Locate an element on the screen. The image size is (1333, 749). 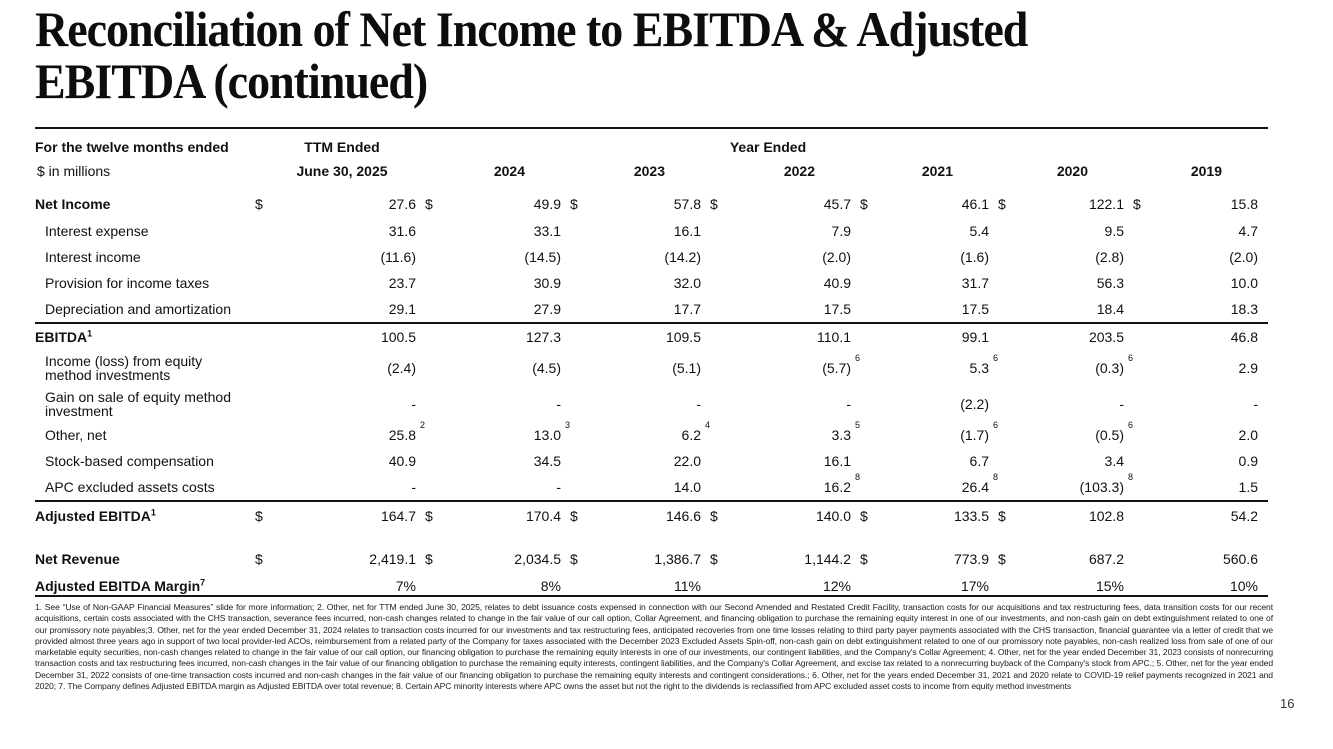
cell-value: 99.1 is located at coordinates (975, 336).